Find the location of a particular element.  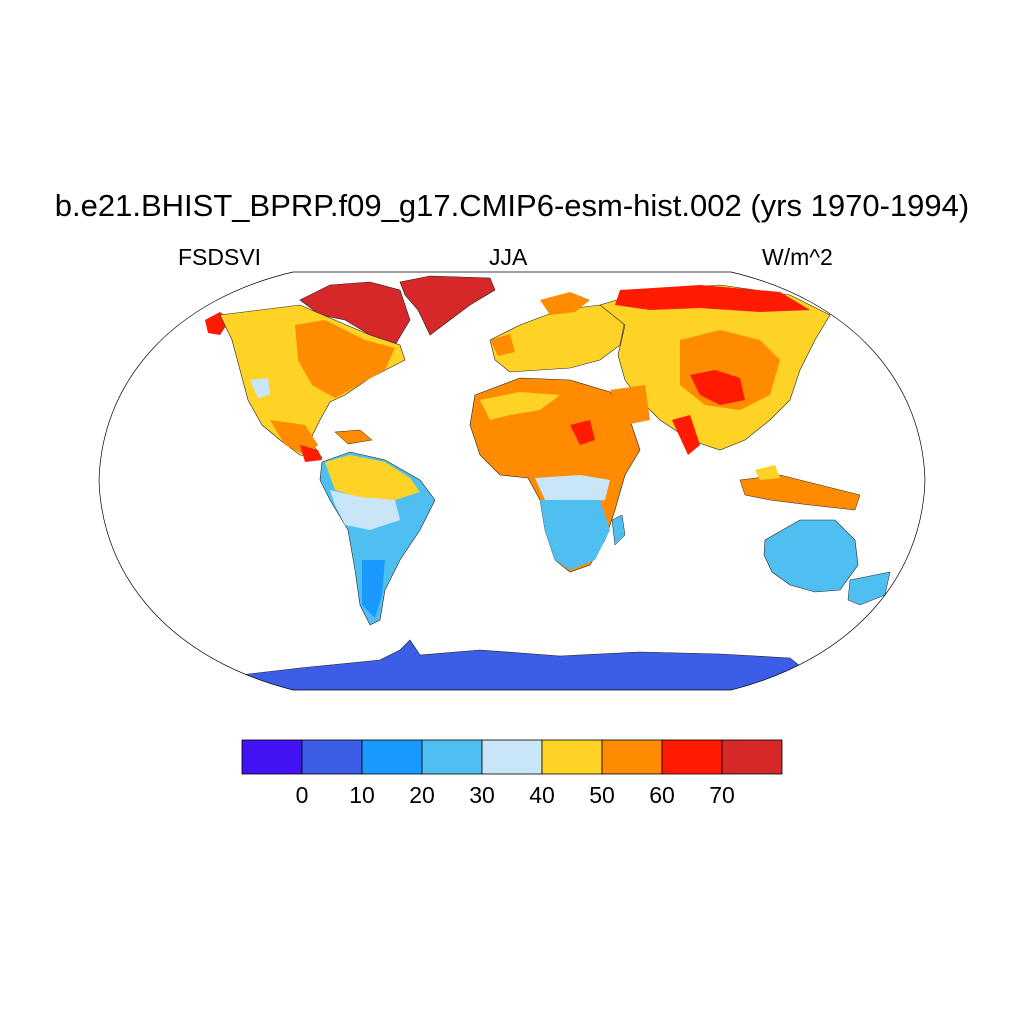

arctic-canada-region is located at coordinates (355, 313).